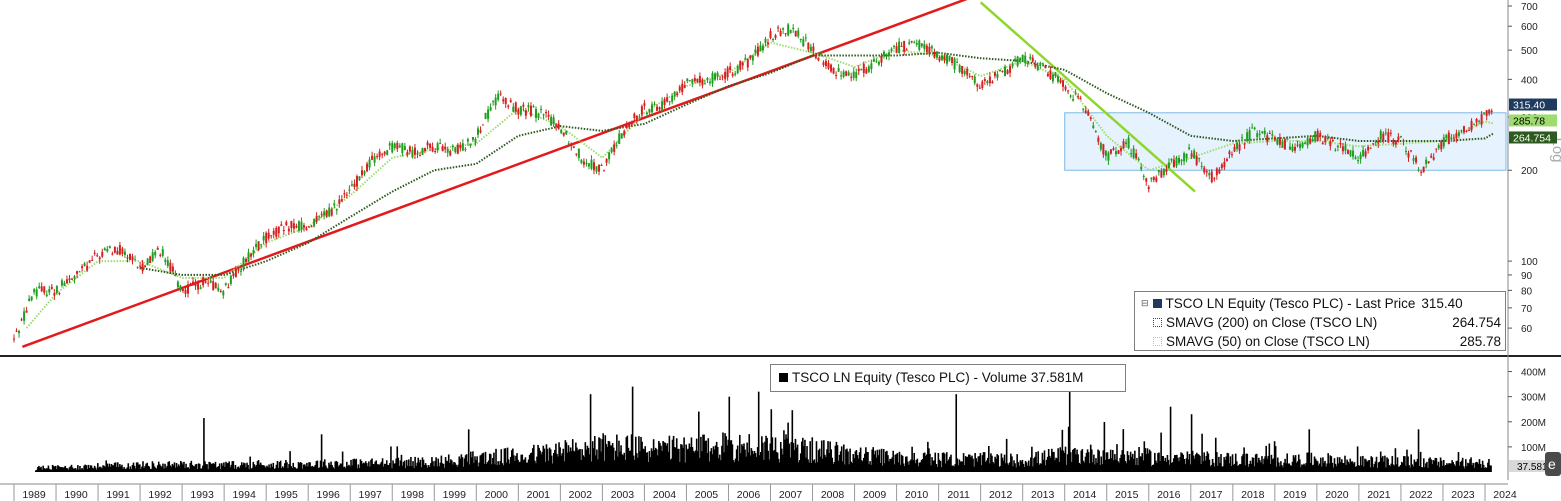  Describe the element at coordinates (833, 495) in the screenshot. I see `x-tick-label: 2008` at that location.